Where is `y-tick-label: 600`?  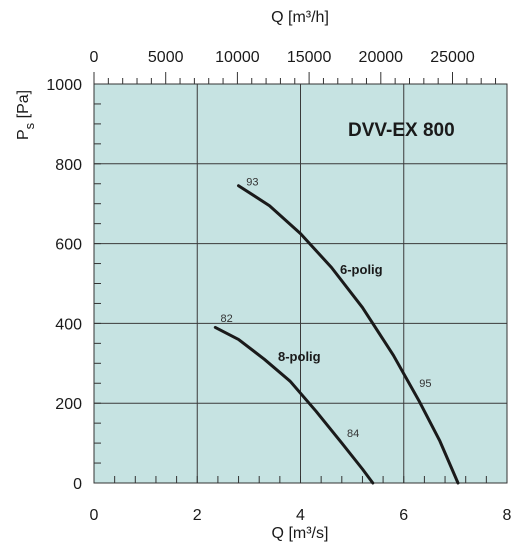 y-tick-label: 600 is located at coordinates (68, 245).